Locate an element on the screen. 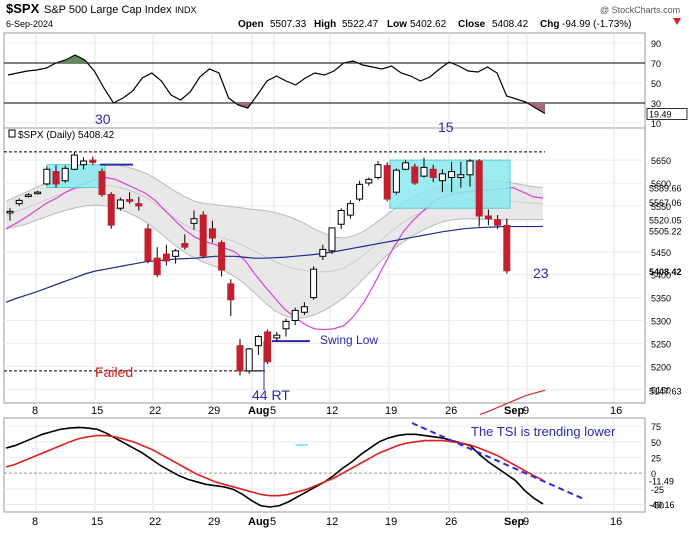 The height and width of the screenshot is (537, 689). price-tick-label: 5450 is located at coordinates (661, 253).